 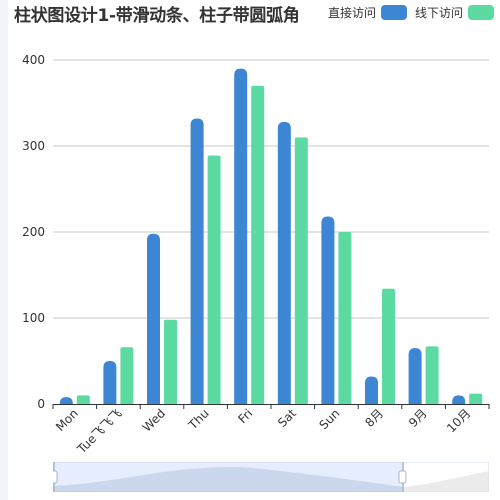 I want to click on legend: 直接访问 线下访问, so click(x=407, y=12).